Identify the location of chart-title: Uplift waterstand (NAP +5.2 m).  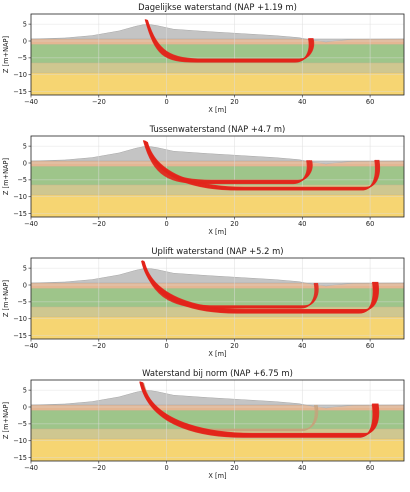
(217, 251).